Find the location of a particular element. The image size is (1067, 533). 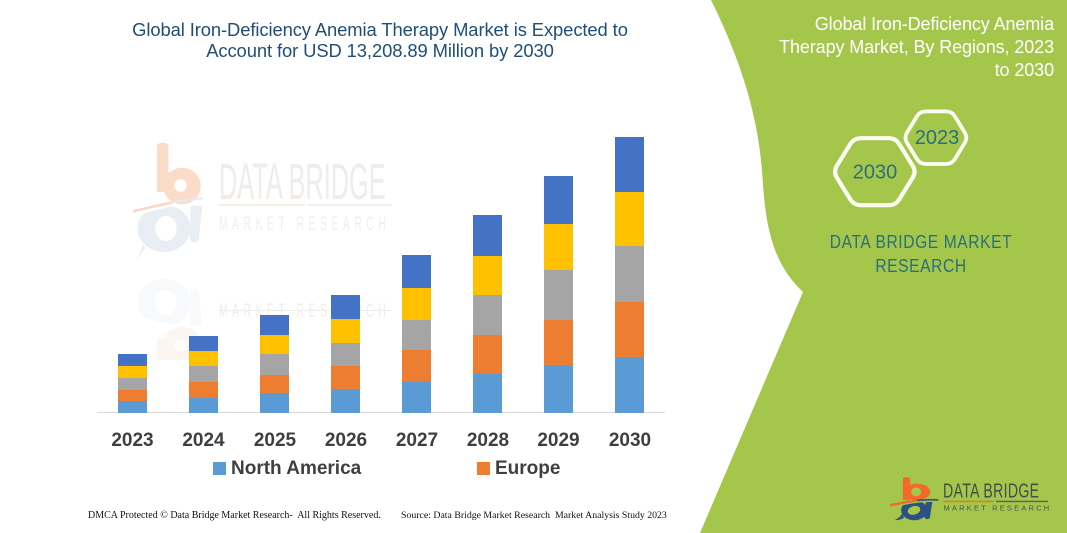

svg-text: 2023 is located at coordinates (937, 138).